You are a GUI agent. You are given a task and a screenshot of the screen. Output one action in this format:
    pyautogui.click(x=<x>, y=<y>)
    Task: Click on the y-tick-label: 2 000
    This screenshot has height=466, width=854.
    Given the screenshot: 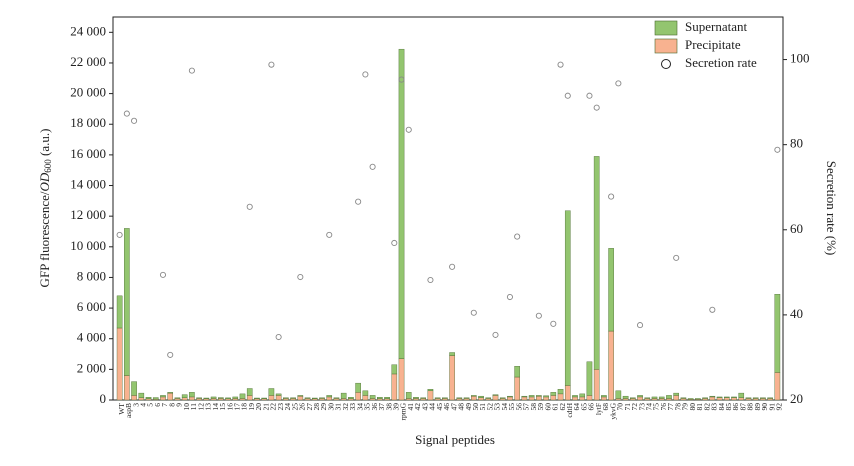 What is the action you would take?
    pyautogui.click(x=91, y=367)
    